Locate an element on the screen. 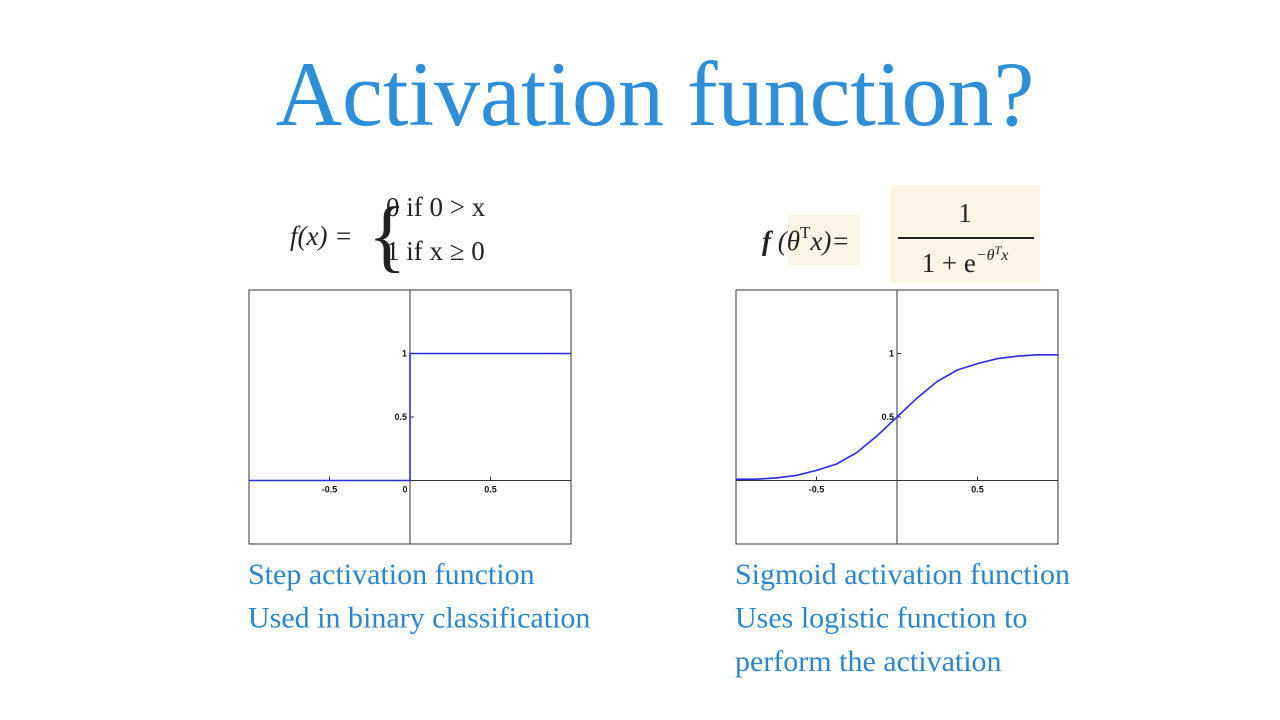 This screenshot has height=720, width=1280. formula-denominator: 1 + e−θTx is located at coordinates (965, 260).